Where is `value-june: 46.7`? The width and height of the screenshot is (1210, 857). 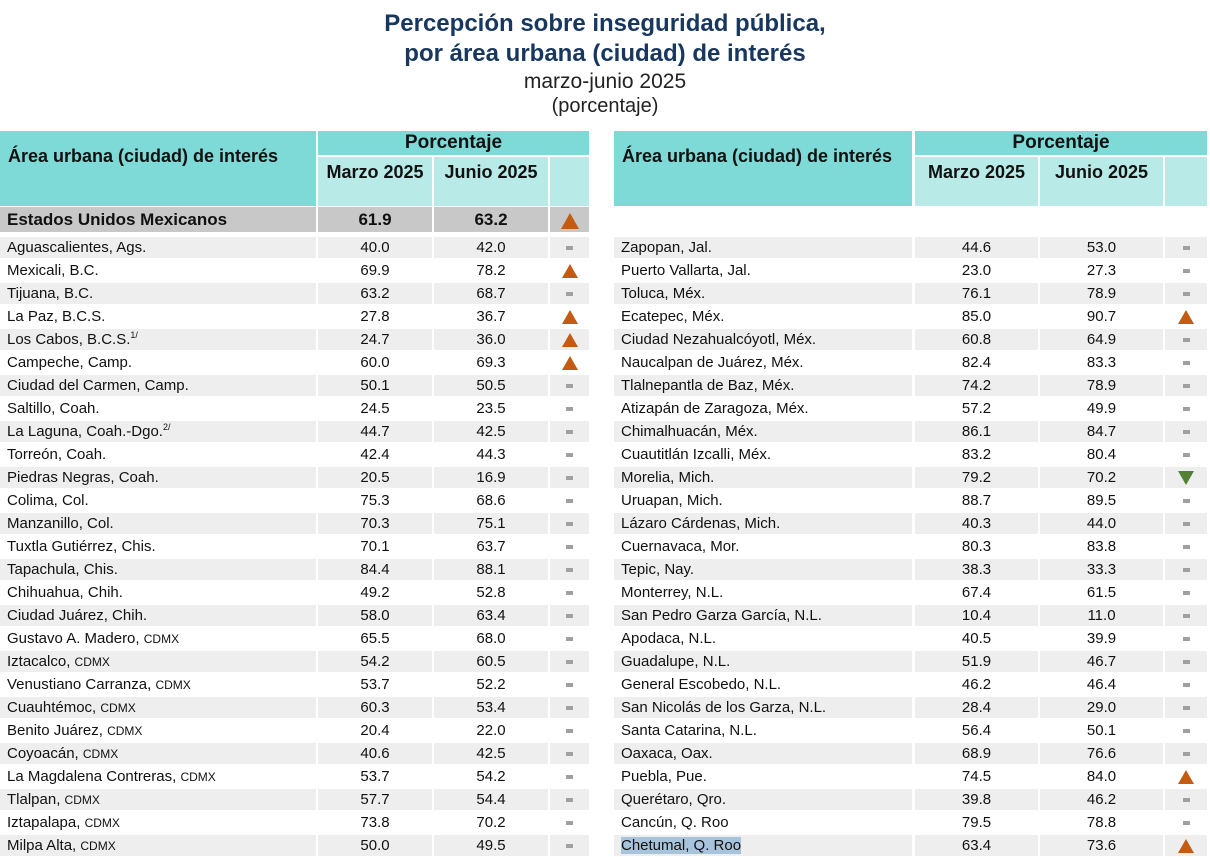
value-june: 46.7 is located at coordinates (1101, 661).